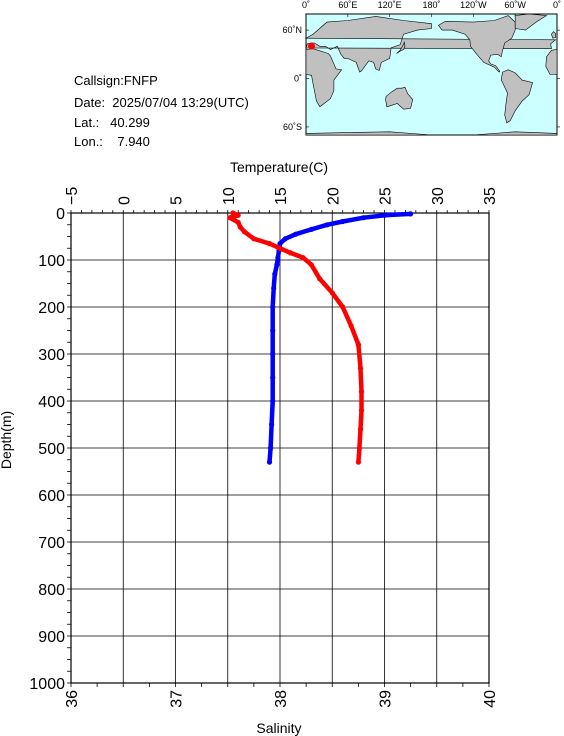  What do you see at coordinates (281, 196) in the screenshot?
I see `temperature-tick-label: 15` at bounding box center [281, 196].